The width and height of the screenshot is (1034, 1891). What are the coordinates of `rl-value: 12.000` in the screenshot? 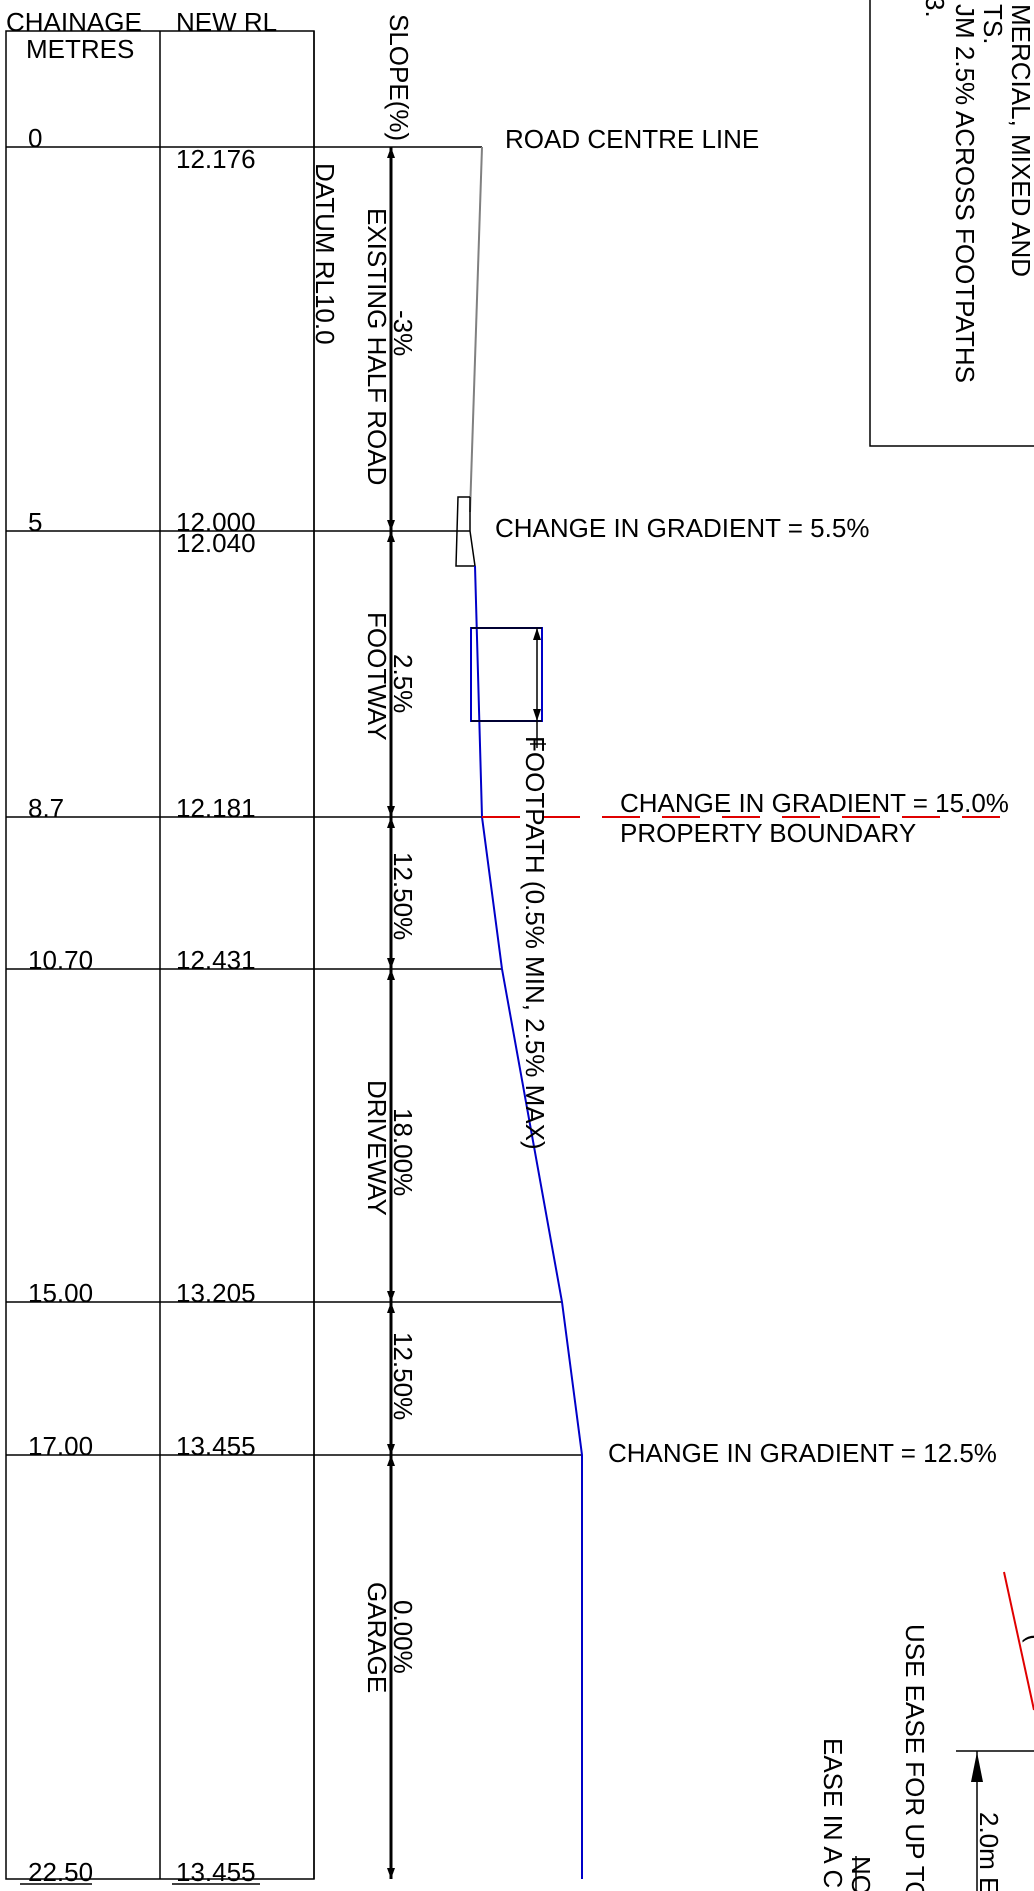 It's located at (216, 522).